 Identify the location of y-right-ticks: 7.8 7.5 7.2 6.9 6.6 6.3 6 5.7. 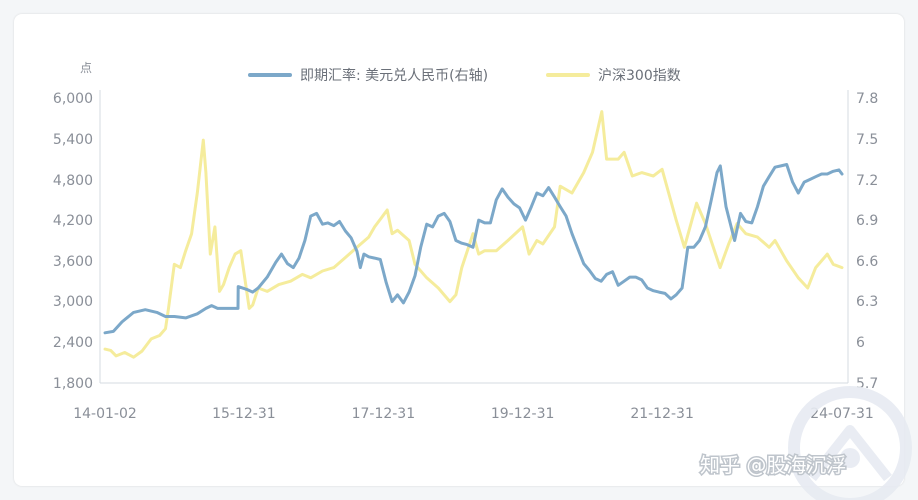
(867, 241).